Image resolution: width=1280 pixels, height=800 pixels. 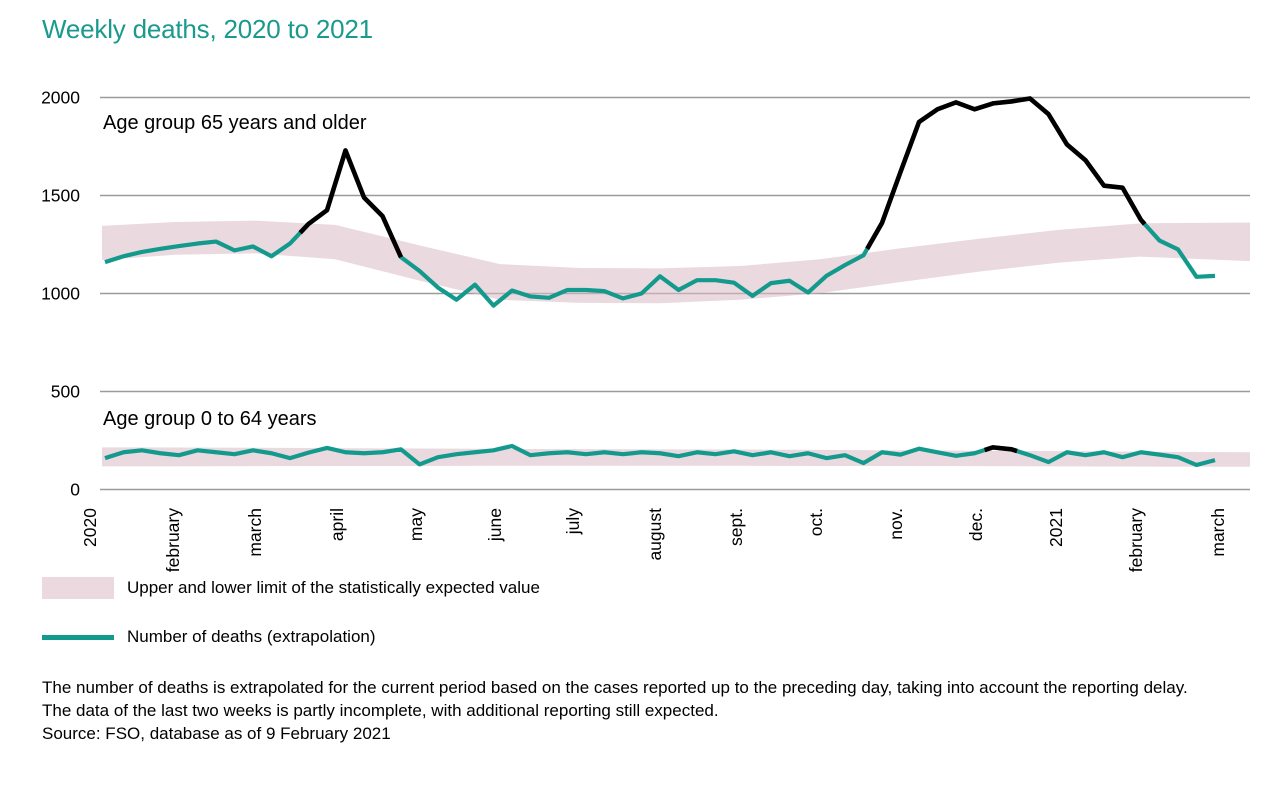 I want to click on x-tick-label-dec: dec., so click(x=976, y=524).